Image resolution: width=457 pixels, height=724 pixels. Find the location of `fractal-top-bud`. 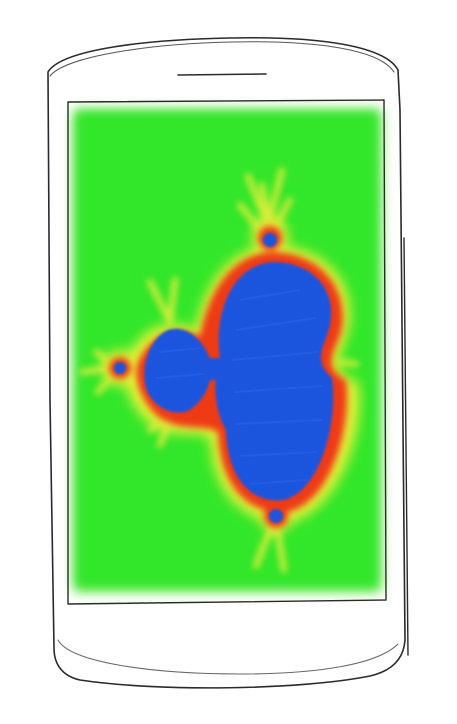

fractal-top-bud is located at coordinates (270, 240).